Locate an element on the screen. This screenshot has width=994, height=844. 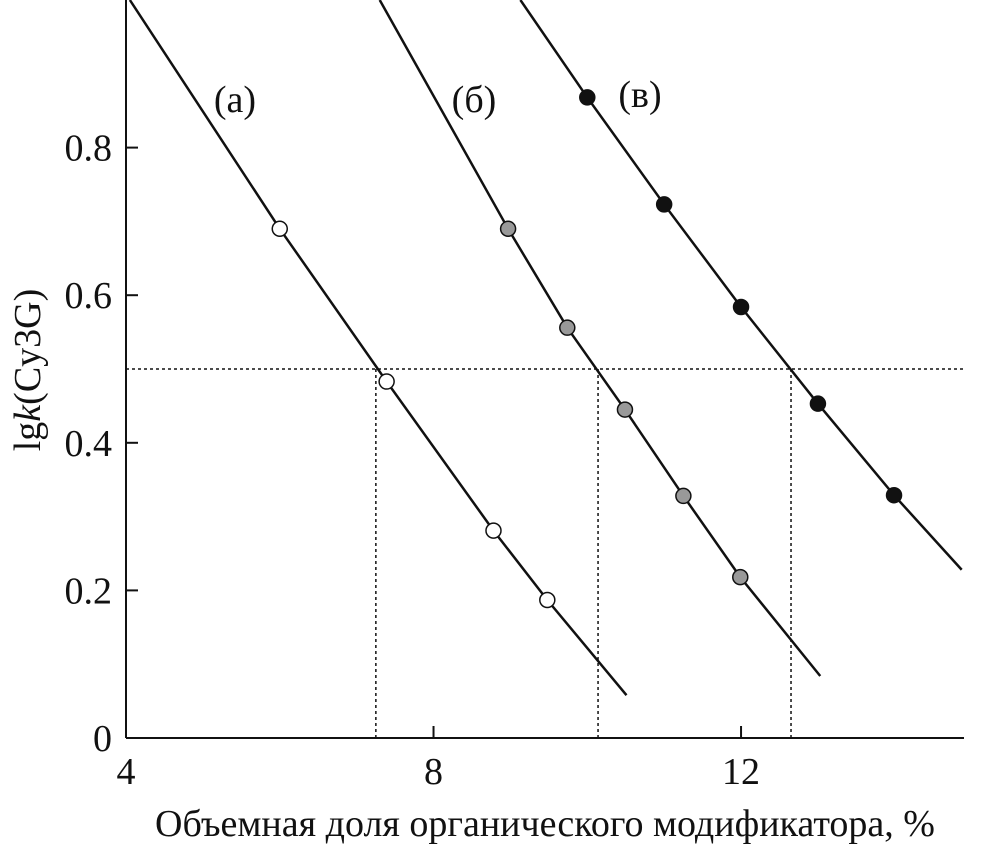
y-label-part: lg is located at coordinates (28, 437).